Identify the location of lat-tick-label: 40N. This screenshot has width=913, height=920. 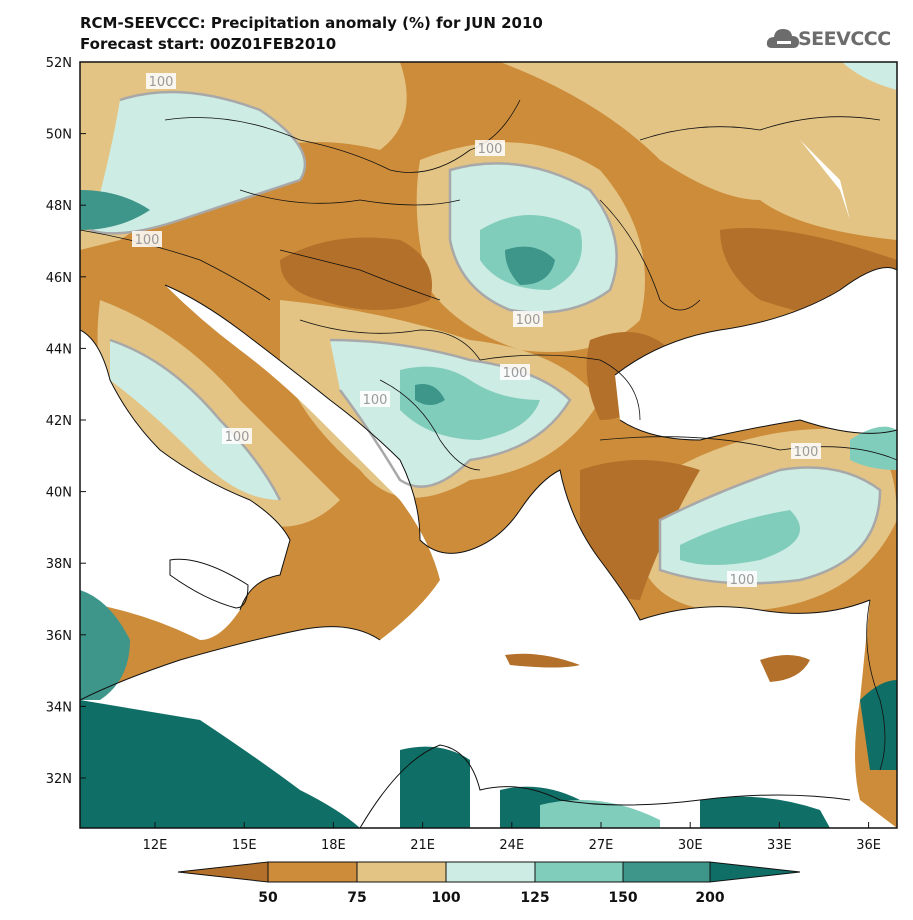
(59, 493).